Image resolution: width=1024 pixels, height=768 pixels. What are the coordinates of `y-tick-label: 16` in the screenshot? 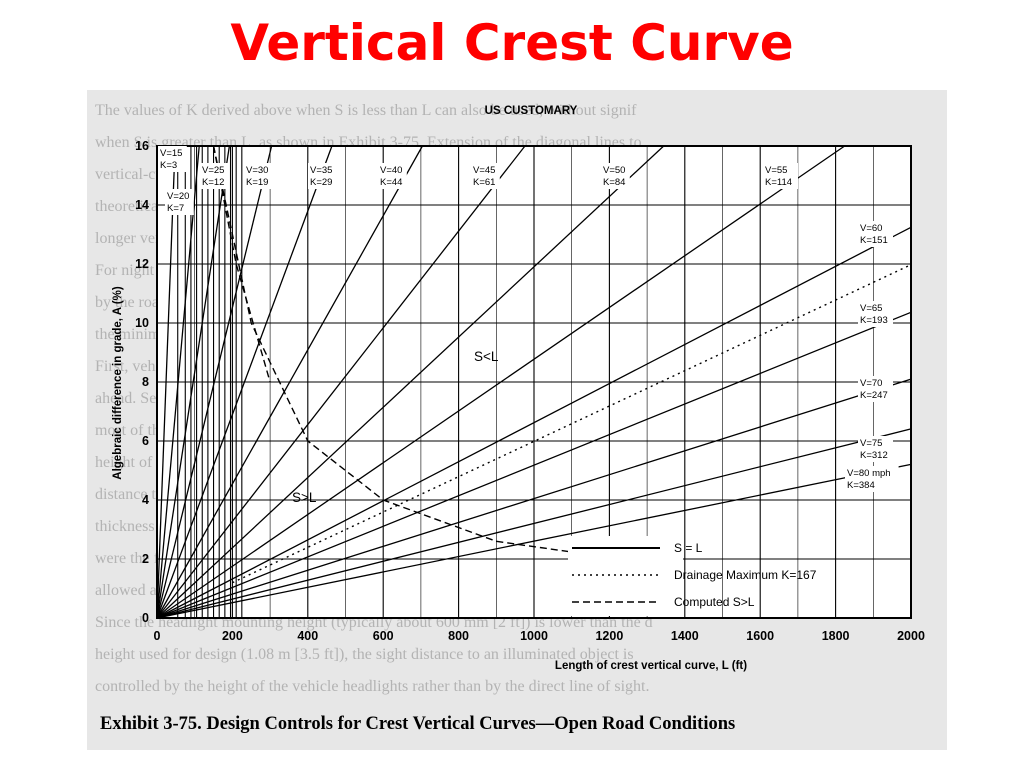 It's located at (142, 146).